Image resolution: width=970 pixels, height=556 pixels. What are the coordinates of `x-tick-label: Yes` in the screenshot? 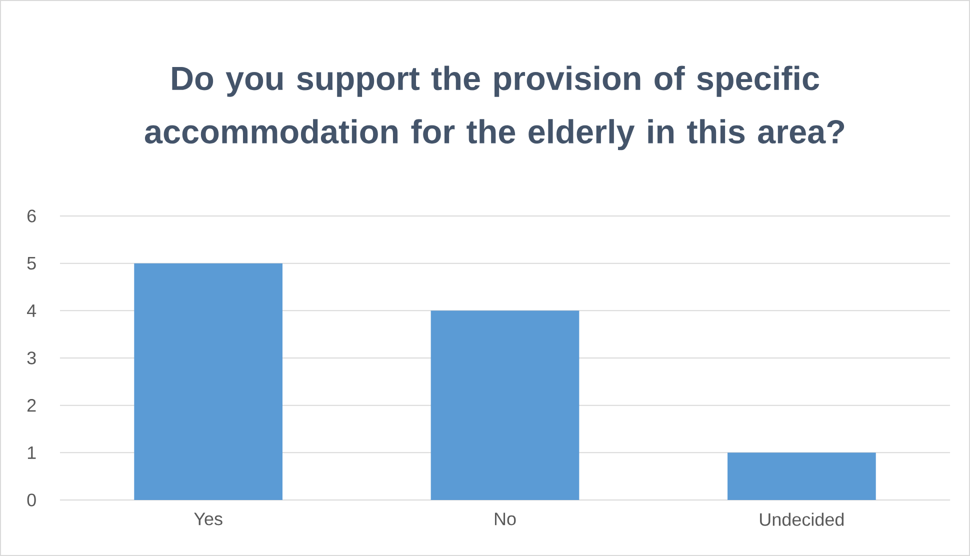 It's located at (208, 519).